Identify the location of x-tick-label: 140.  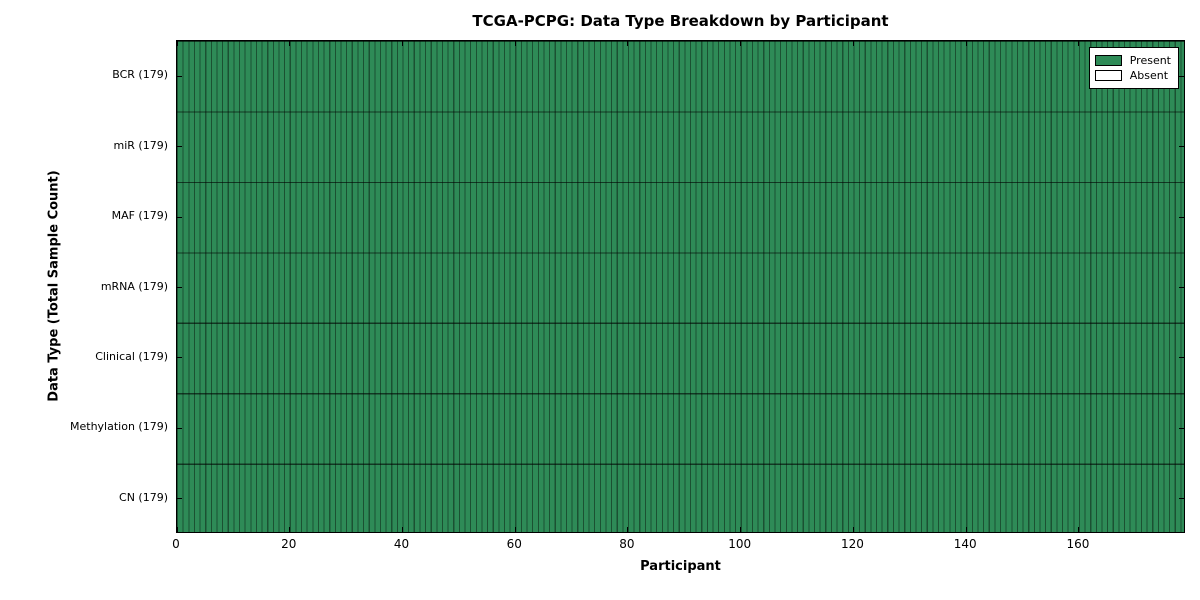
(965, 544).